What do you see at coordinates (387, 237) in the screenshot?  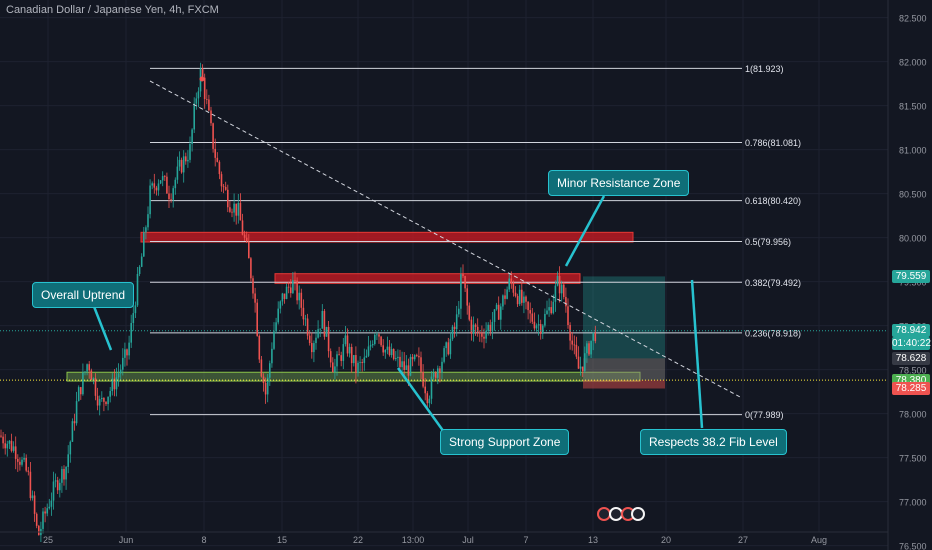 I see `zone-resistance` at bounding box center [387, 237].